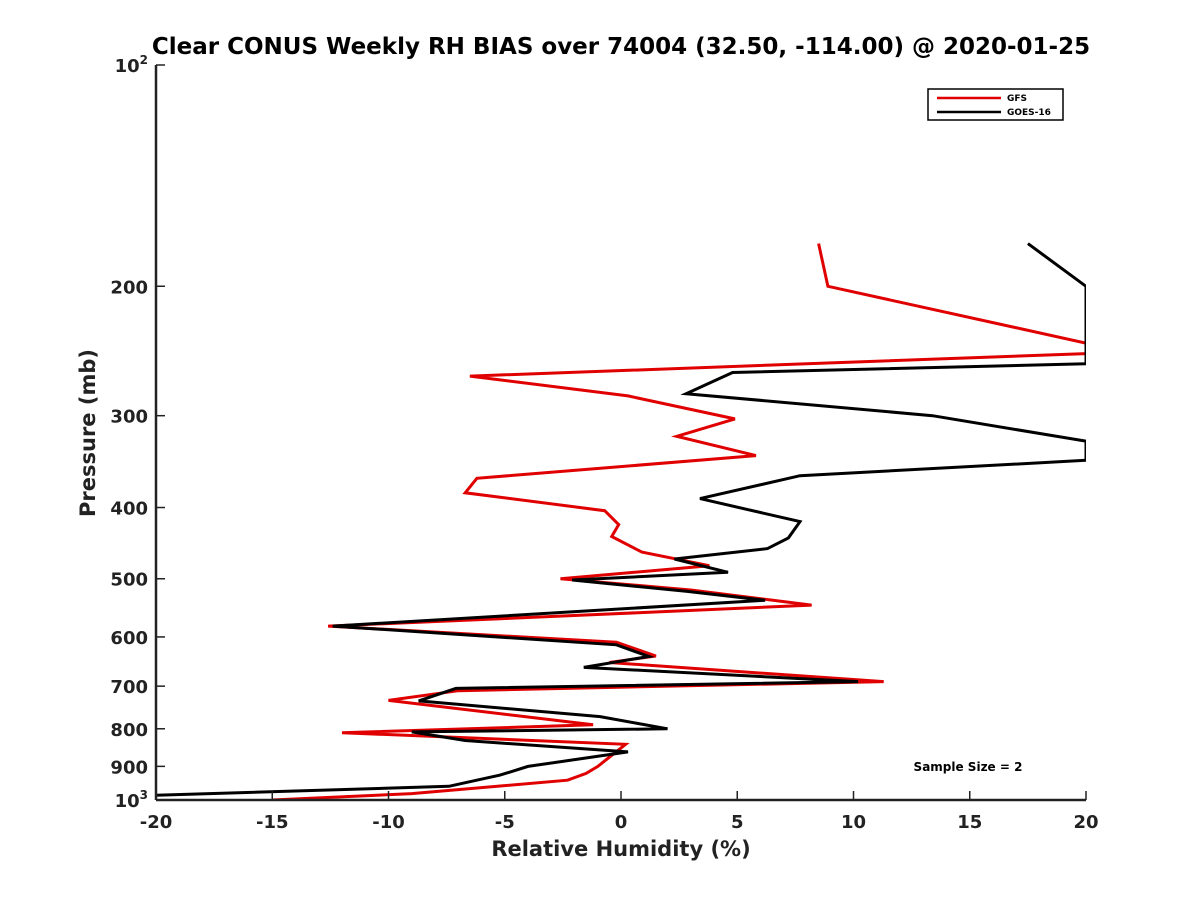 The height and width of the screenshot is (900, 1200). Describe the element at coordinates (1017, 99) in the screenshot. I see `legend-label: GFS` at that location.